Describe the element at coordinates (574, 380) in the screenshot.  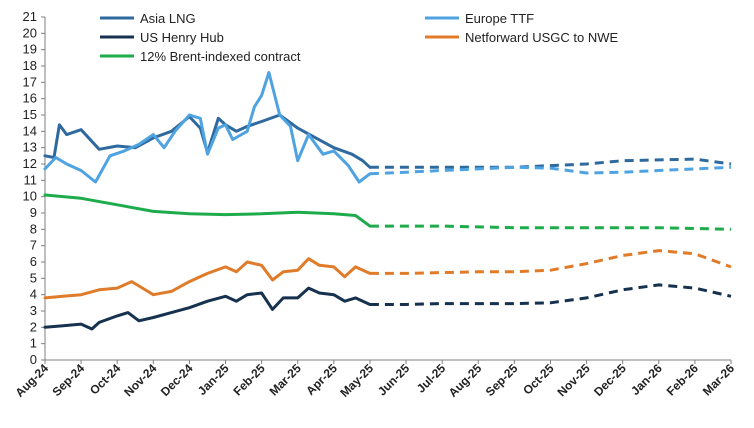
I see `x-tick-label: Nov-25` at that location.